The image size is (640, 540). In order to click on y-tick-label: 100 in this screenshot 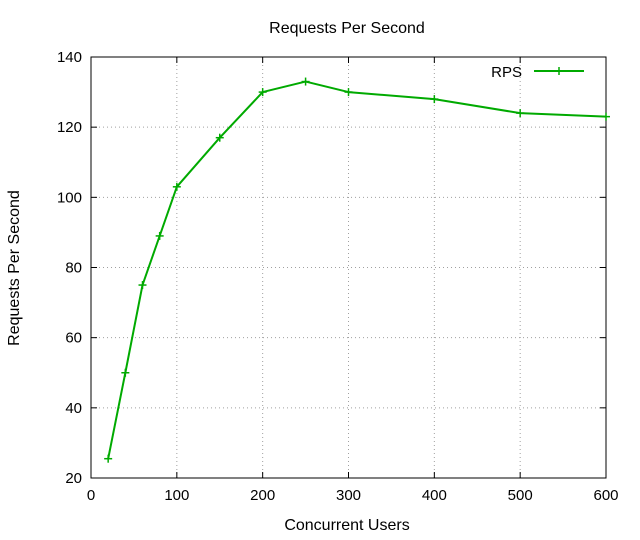, I will do `click(69, 197)`.